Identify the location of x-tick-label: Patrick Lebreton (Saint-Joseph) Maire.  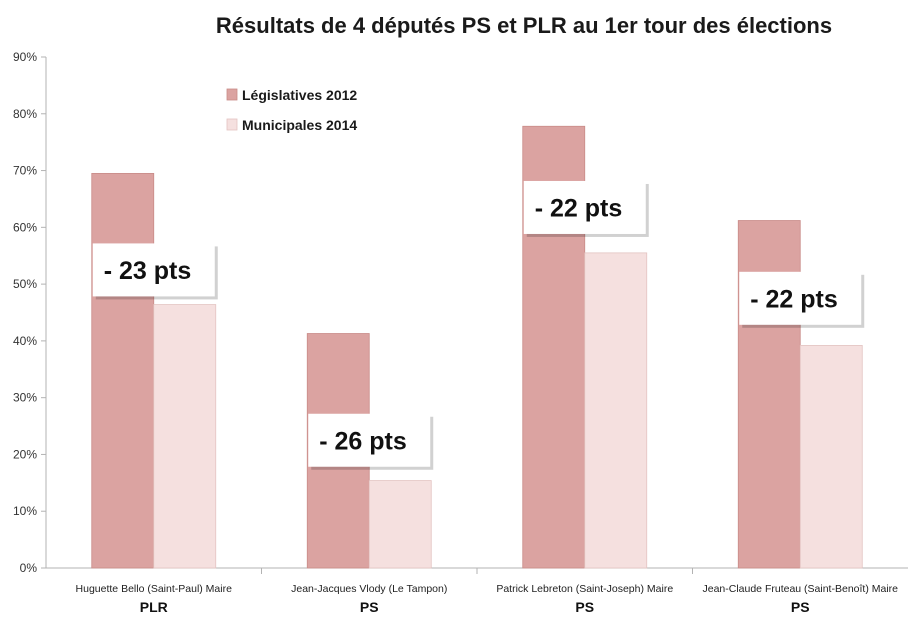
(584, 589).